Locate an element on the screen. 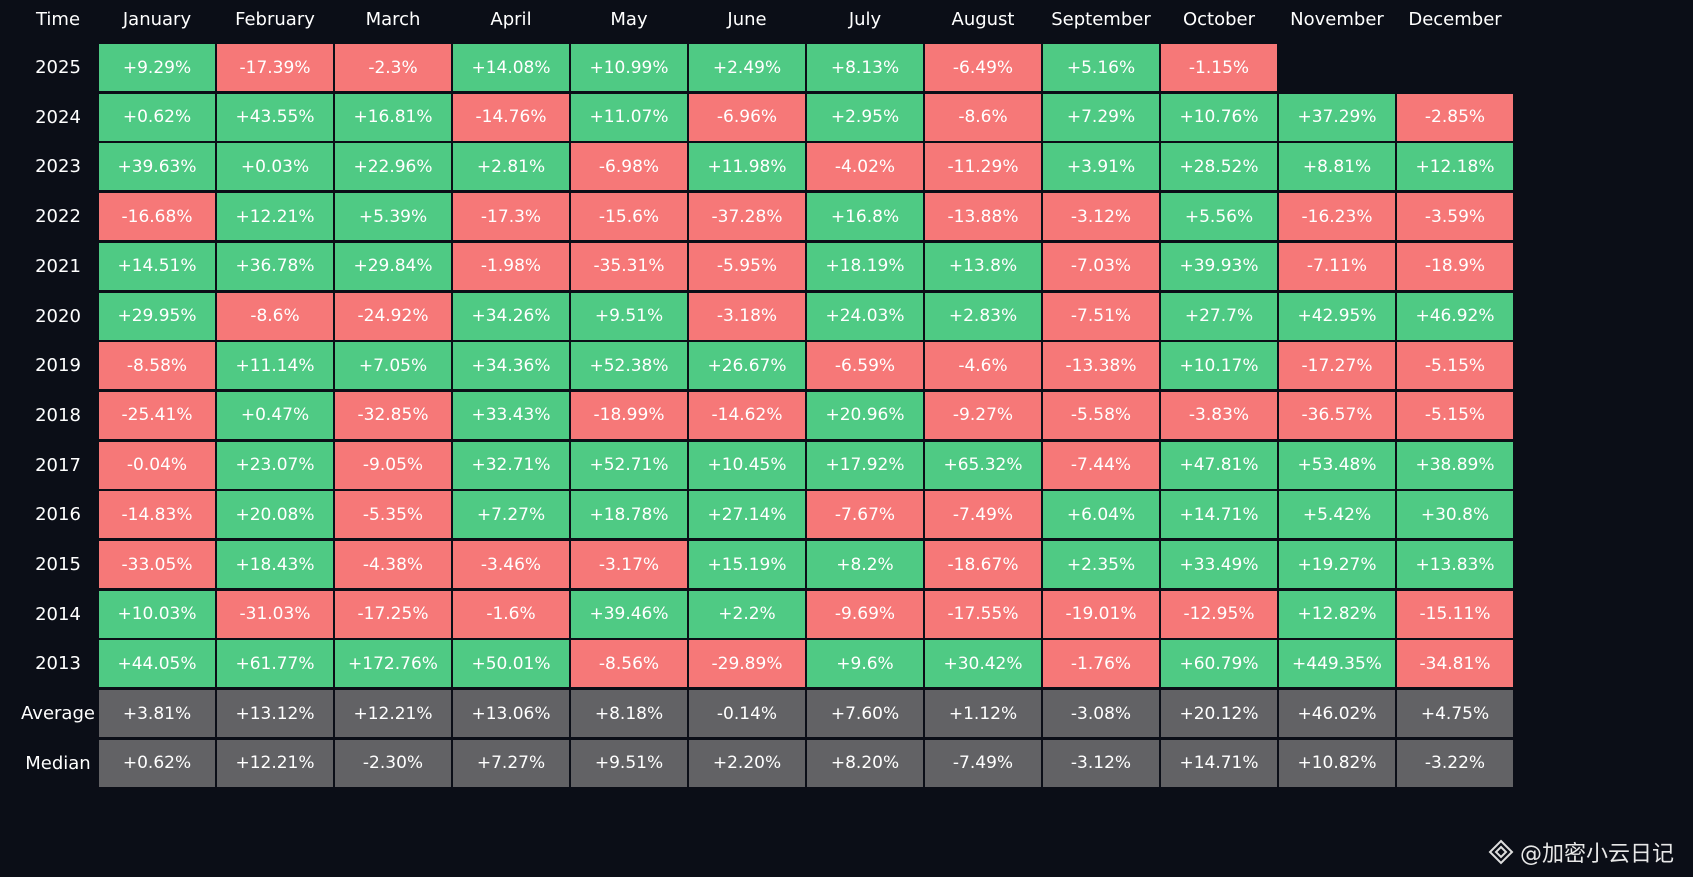  return-cell: +5.39% is located at coordinates (393, 217).